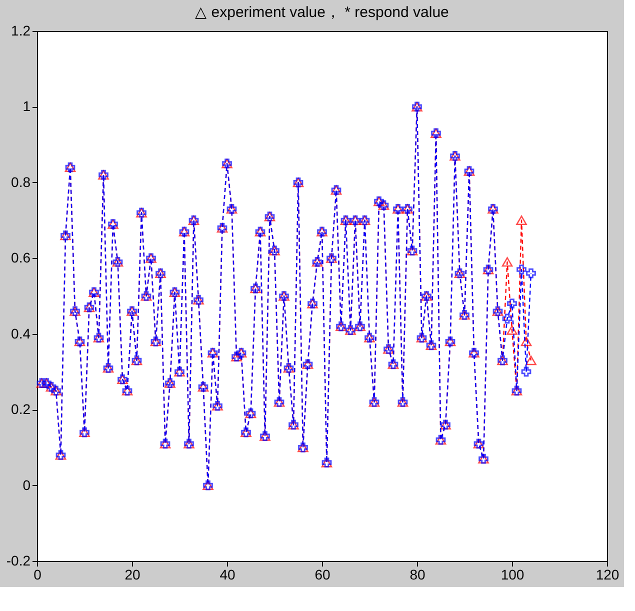 This screenshot has height=611, width=635. I want to click on y-tick-label: -0.2, so click(18, 560).